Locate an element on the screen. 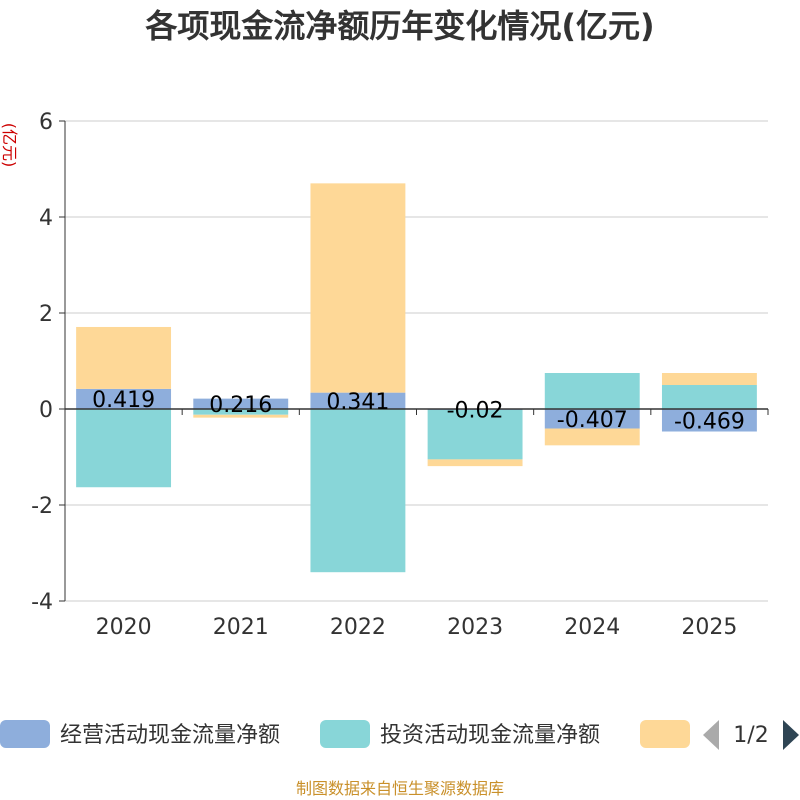 The image size is (800, 800). x-tick-label-2020: 2020 is located at coordinates (124, 627).